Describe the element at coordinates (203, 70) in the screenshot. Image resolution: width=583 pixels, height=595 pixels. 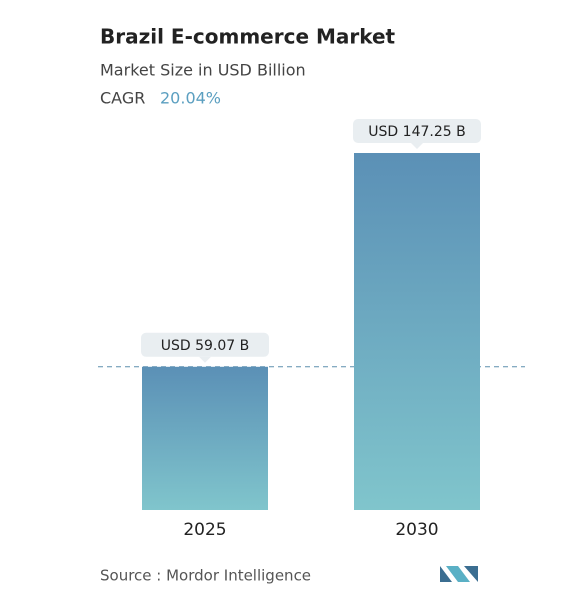
I see `chart-subtitle: Market Size in USD Billion` at that location.